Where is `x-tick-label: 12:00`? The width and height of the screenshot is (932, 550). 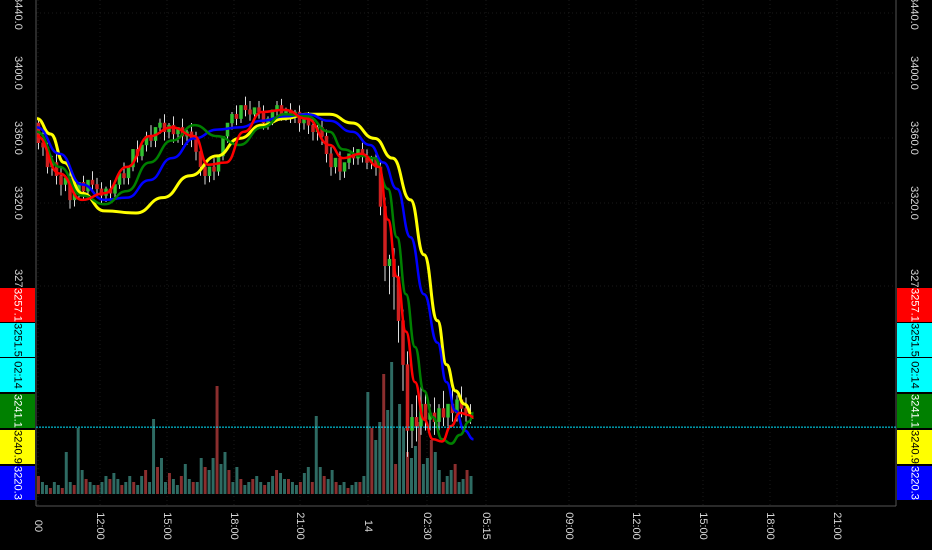 x-tick-label: 12:00 is located at coordinates (636, 526).